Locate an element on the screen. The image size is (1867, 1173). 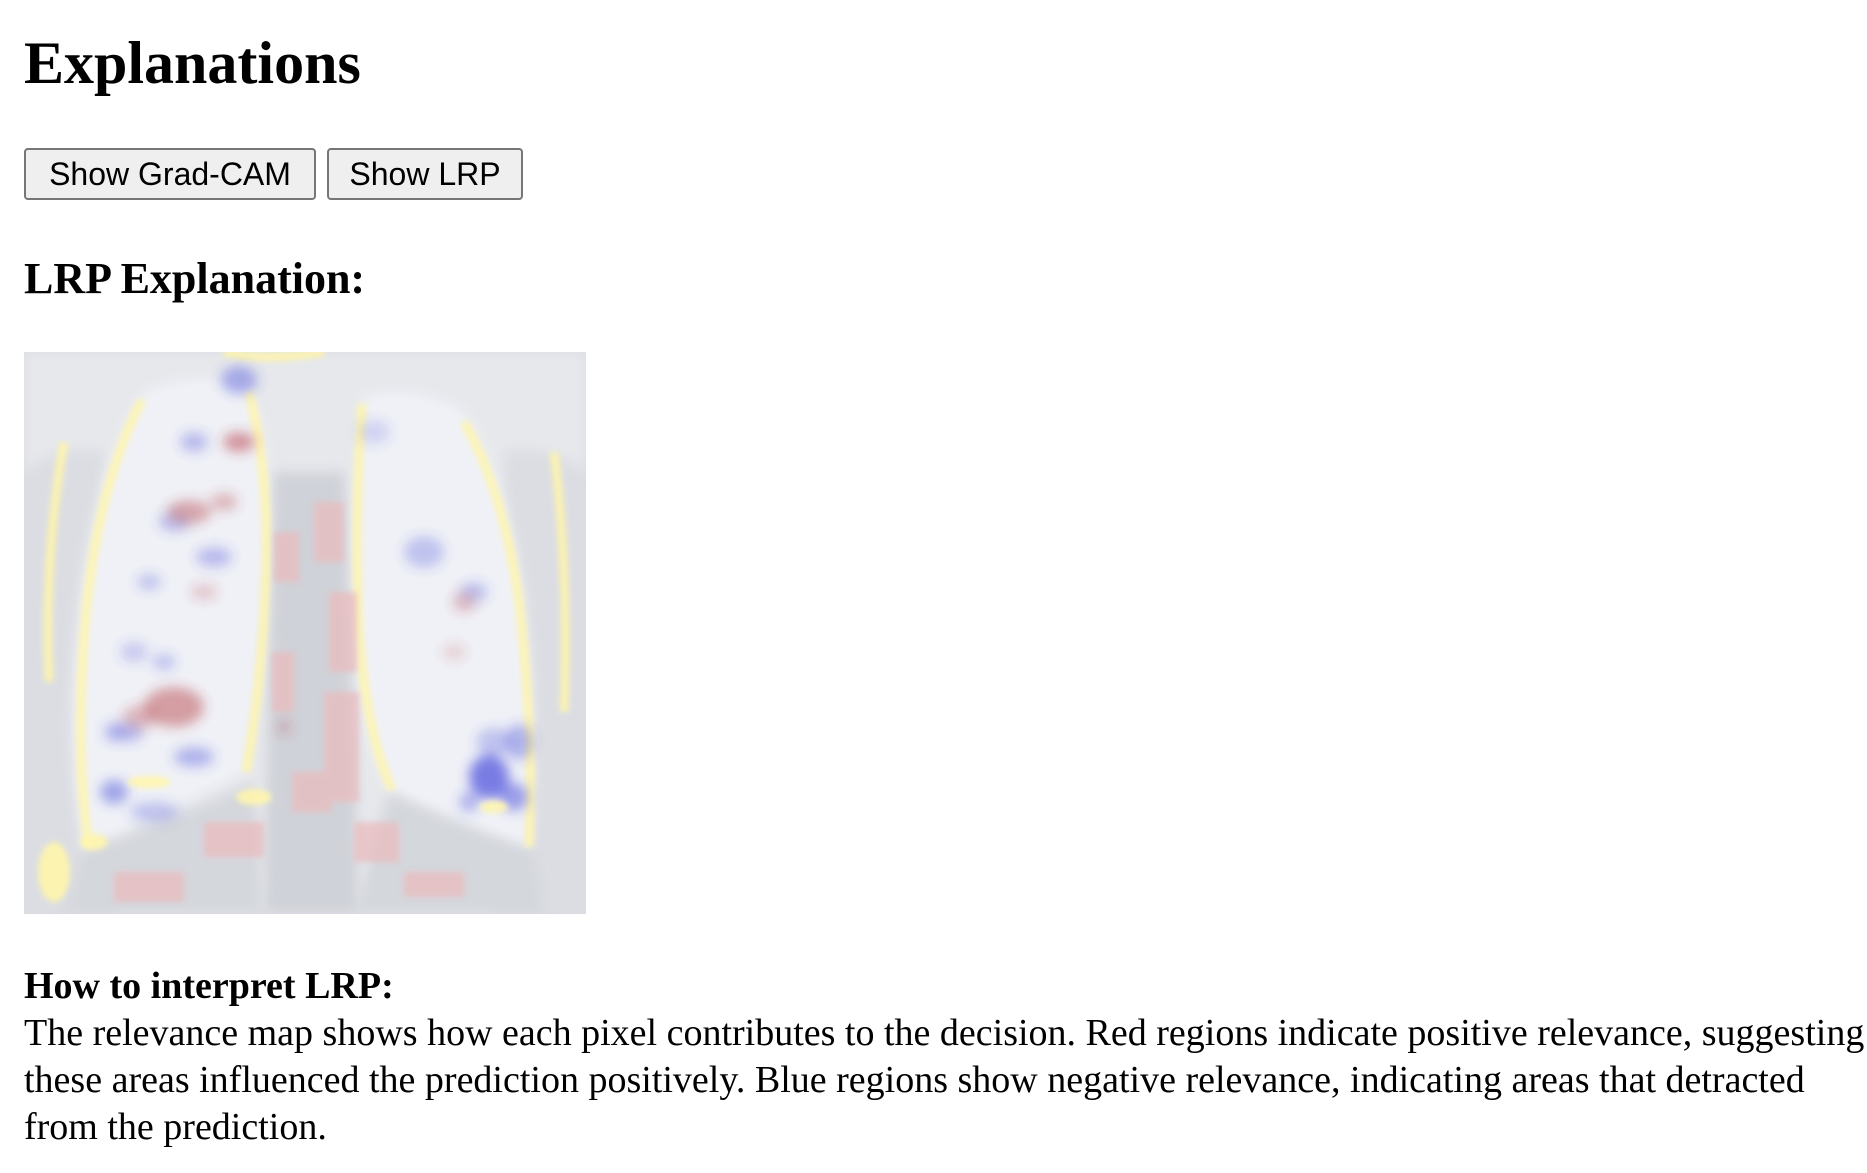
lrp-heatmap-chest-xray-image is located at coordinates (305, 633).